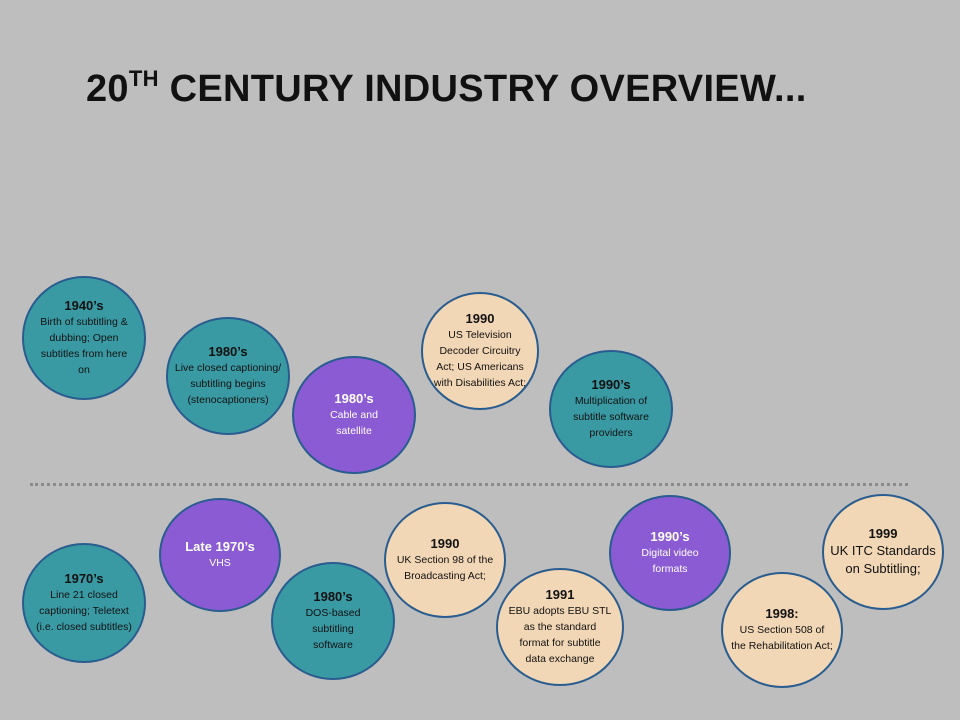  Describe the element at coordinates (670, 561) in the screenshot. I see `bubble-text: Digital video formats` at that location.